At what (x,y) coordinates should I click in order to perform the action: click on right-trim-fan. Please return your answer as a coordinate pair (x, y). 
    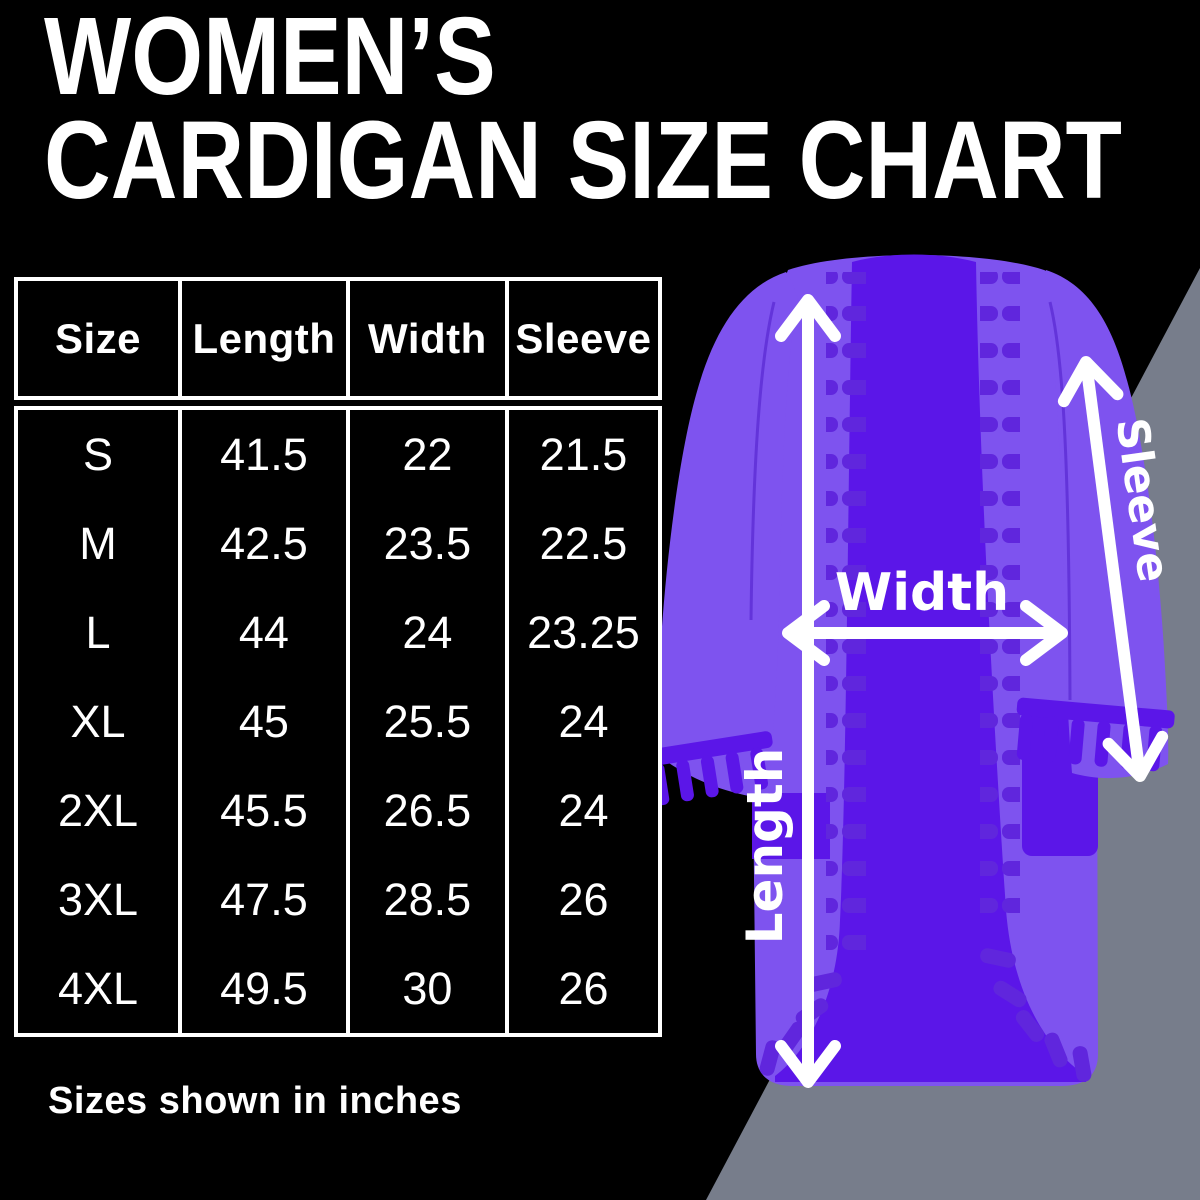
    Looking at the image, I should click on (1036, 1015).